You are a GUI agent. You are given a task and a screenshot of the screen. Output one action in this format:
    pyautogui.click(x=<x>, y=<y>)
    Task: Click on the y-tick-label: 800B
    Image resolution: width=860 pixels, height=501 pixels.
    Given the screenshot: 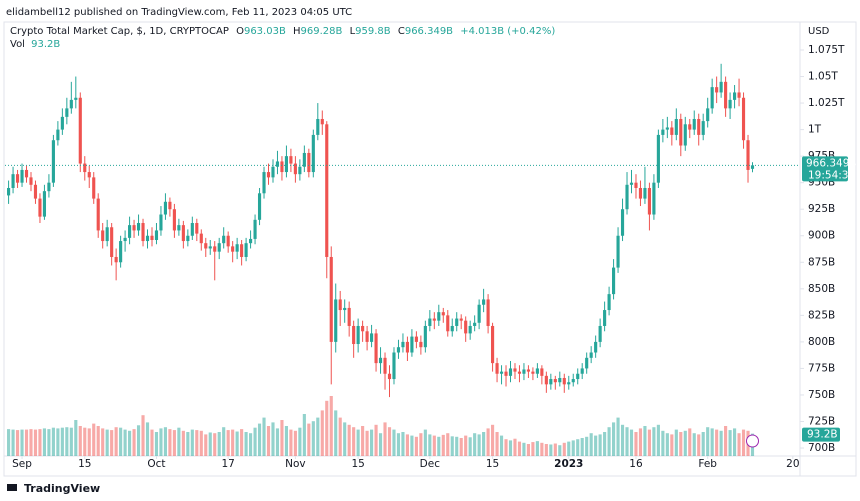 What is the action you would take?
    pyautogui.click(x=821, y=342)
    